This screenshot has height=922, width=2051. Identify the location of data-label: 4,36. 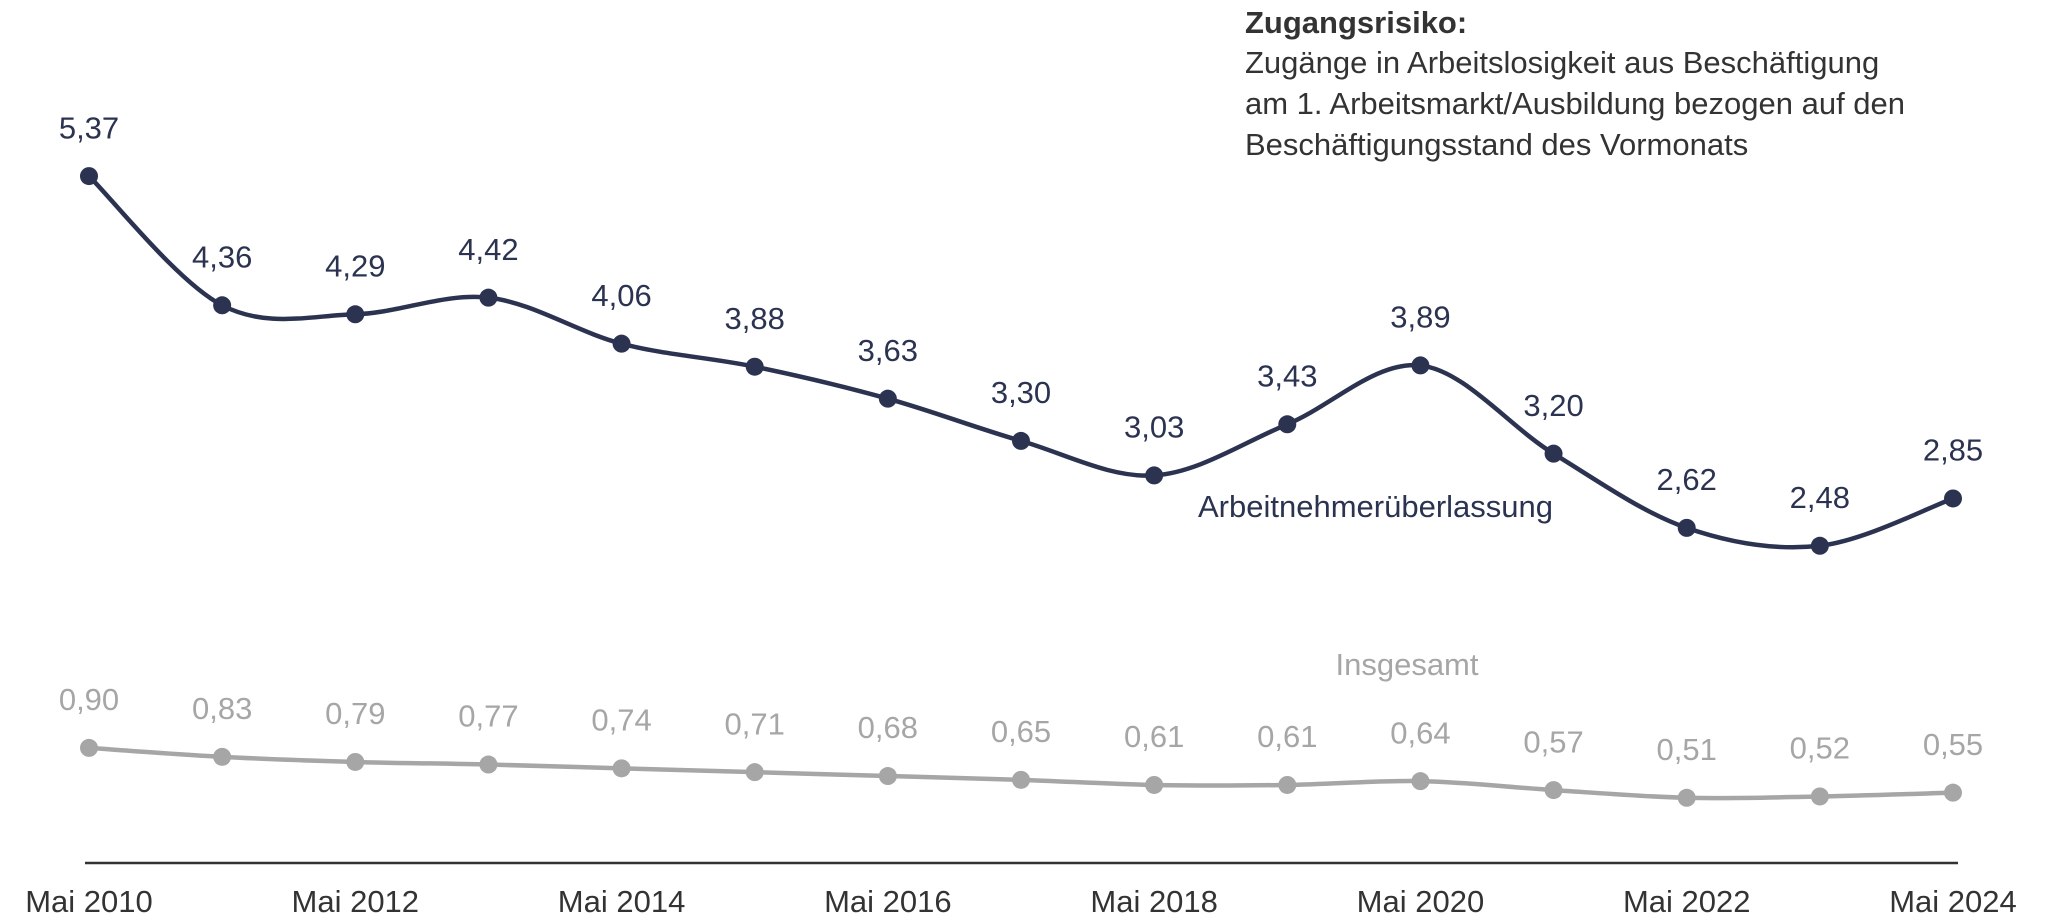
(222, 256).